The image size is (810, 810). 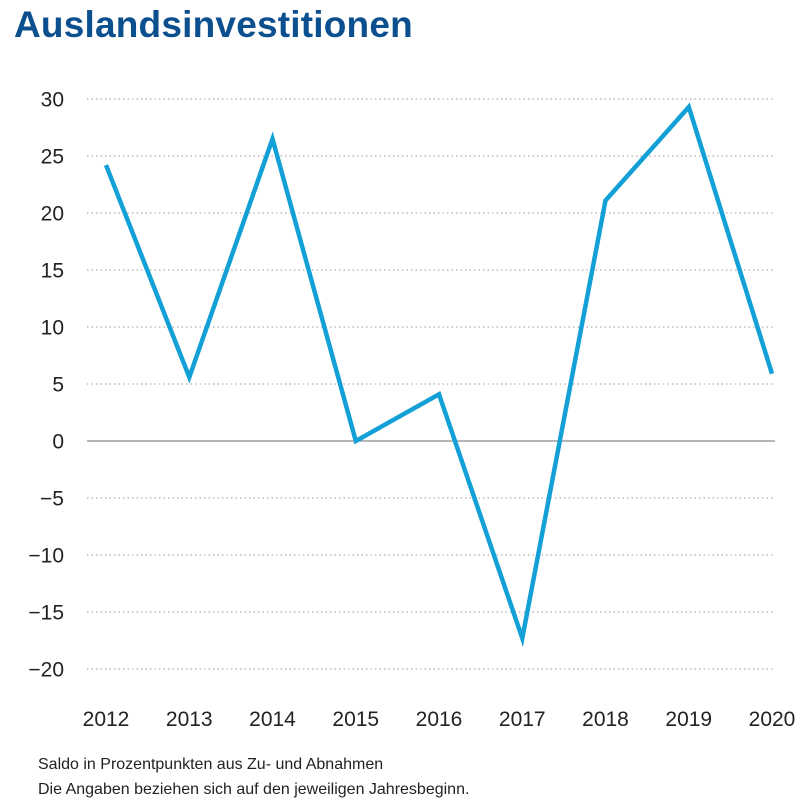 What do you see at coordinates (213, 24) in the screenshot?
I see `chart-title: Auslandsinvestitionen` at bounding box center [213, 24].